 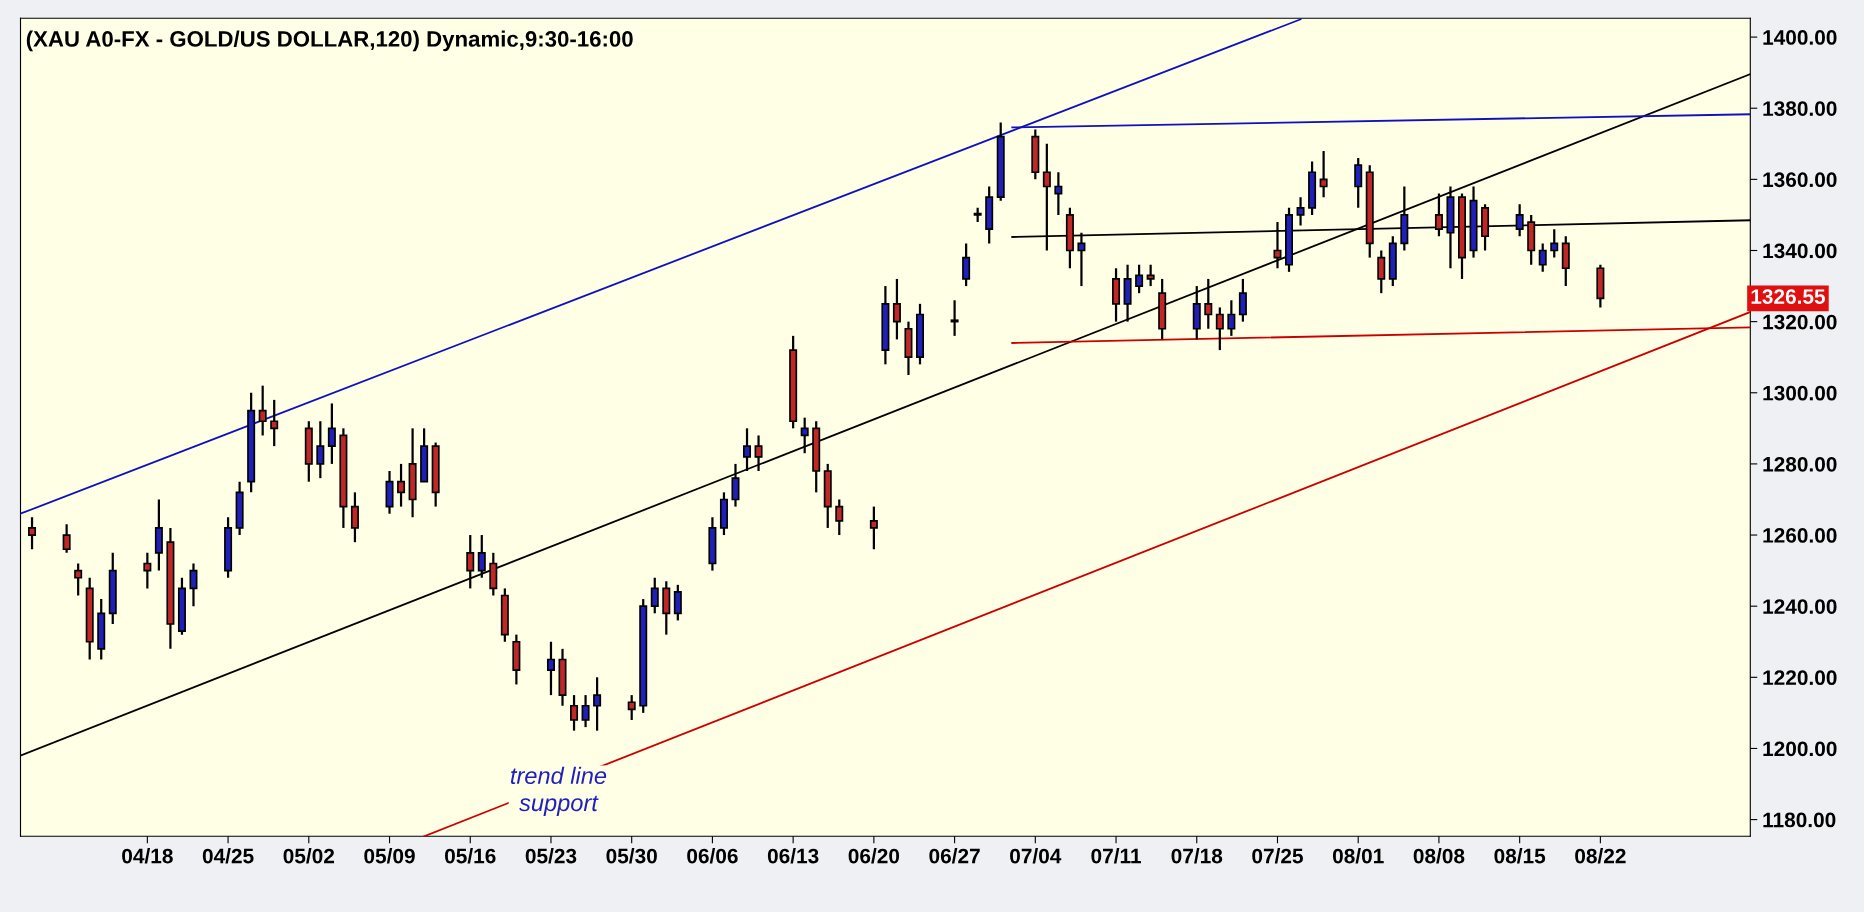 I want to click on x-tick-label: 05/30, so click(x=631, y=856).